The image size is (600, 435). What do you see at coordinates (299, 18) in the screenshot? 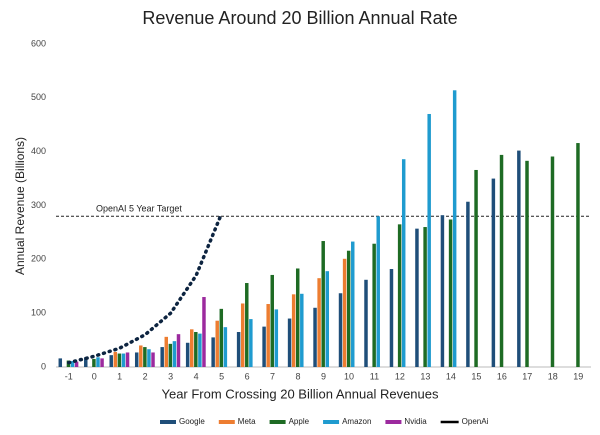
I see `chart-title: Revenue Around 20 Billion Annual Rate` at bounding box center [299, 18].